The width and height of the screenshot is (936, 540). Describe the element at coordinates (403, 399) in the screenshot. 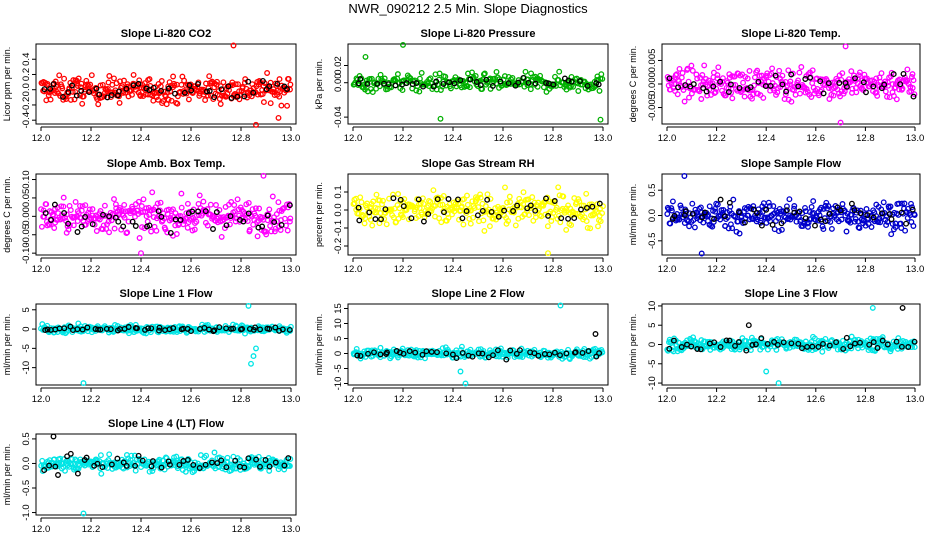

I see `x-tick-label: 12.2` at that location.